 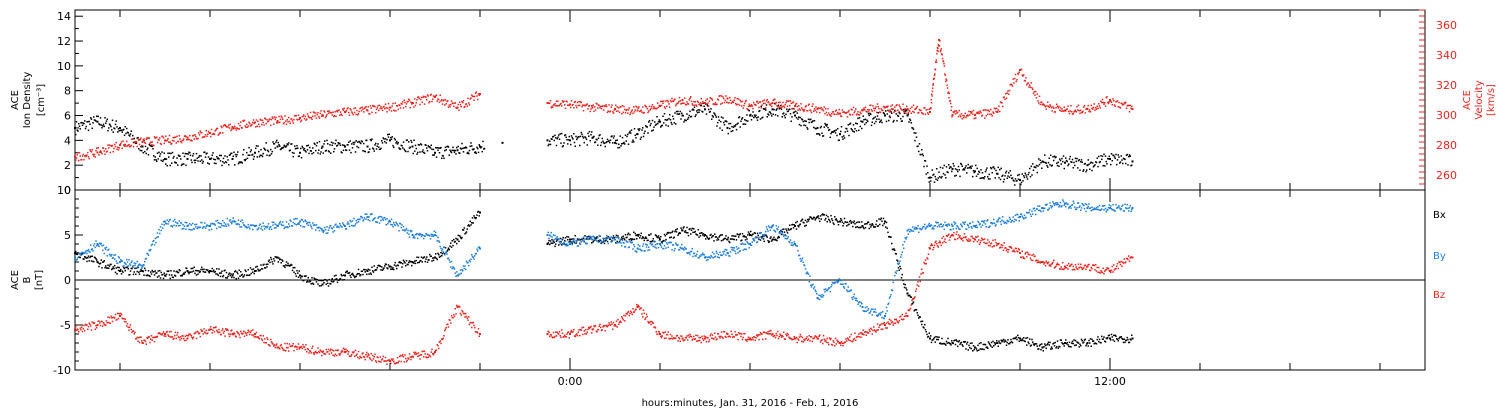 What do you see at coordinates (64, 66) in the screenshot?
I see `density-tick-label: 10` at bounding box center [64, 66].